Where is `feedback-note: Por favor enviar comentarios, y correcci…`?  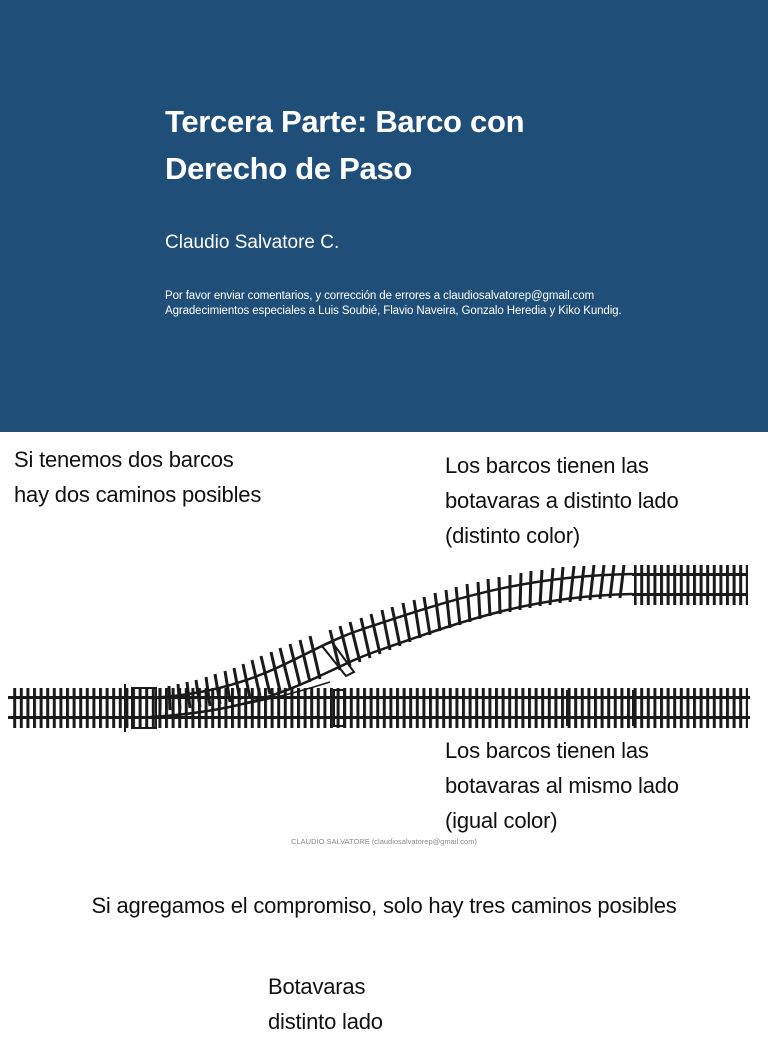
feedback-note: Por favor enviar comentarios, y correcci… is located at coordinates (380, 296).